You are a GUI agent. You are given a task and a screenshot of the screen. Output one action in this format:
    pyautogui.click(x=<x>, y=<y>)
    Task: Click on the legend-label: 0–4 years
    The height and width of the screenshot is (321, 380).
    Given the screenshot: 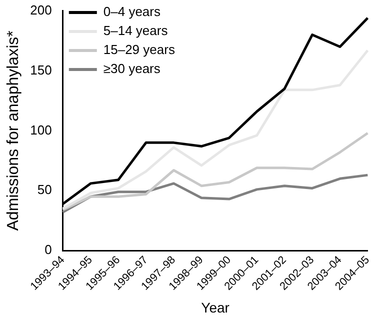 What is the action you would take?
    pyautogui.click(x=132, y=12)
    